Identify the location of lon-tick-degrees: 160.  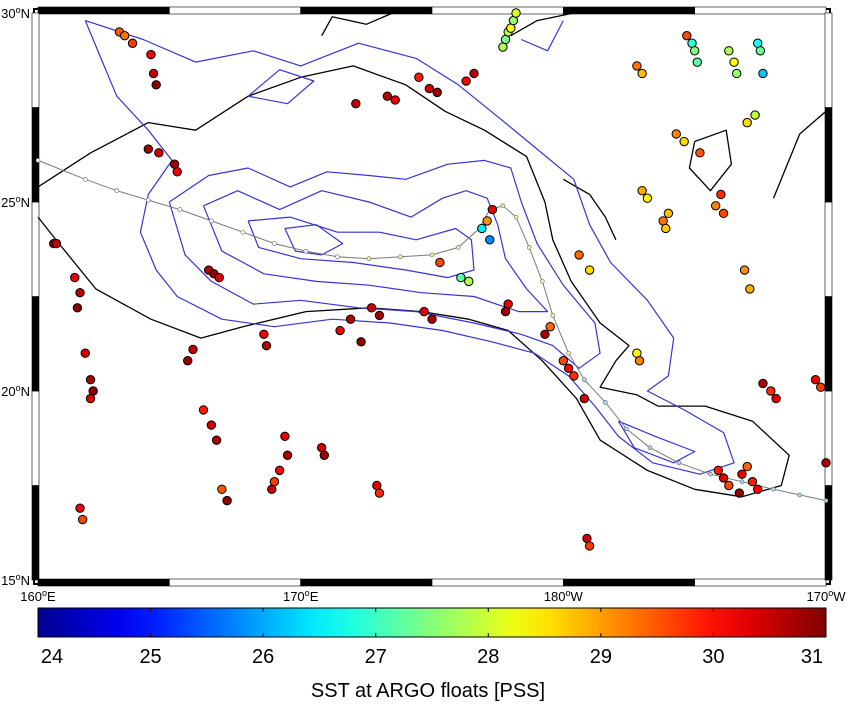
(31, 596).